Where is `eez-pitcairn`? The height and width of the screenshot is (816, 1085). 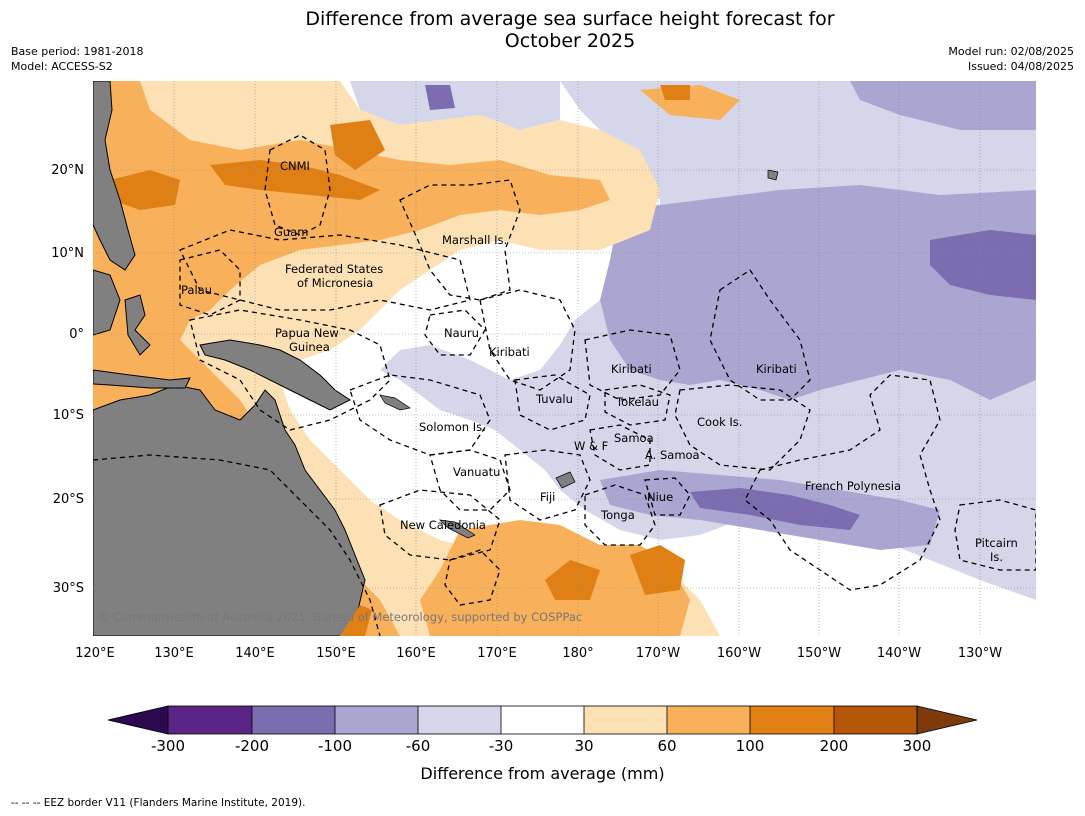
eez-pitcairn is located at coordinates (995, 535).